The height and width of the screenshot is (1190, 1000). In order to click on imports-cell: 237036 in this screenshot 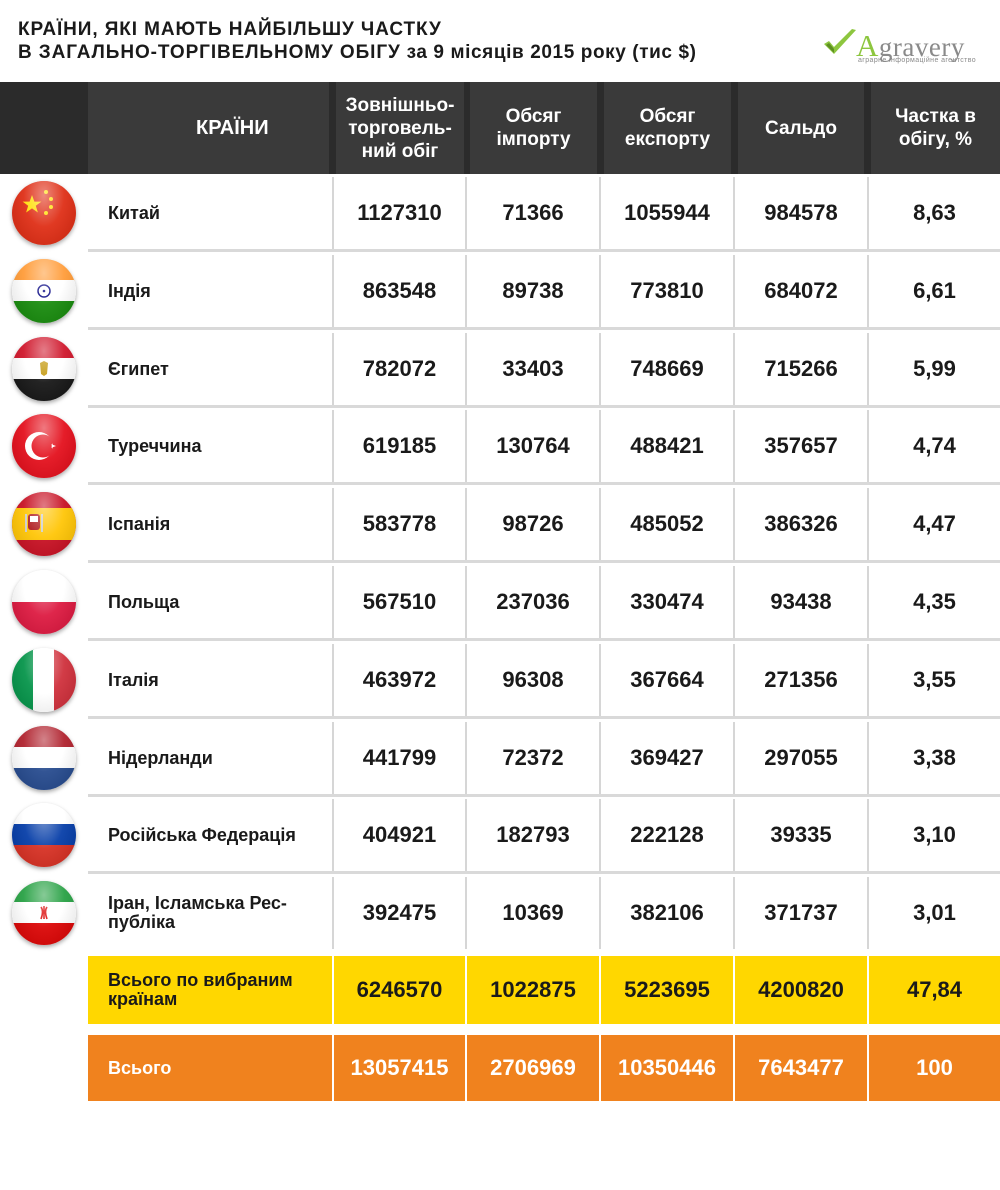, I will do `click(532, 602)`.